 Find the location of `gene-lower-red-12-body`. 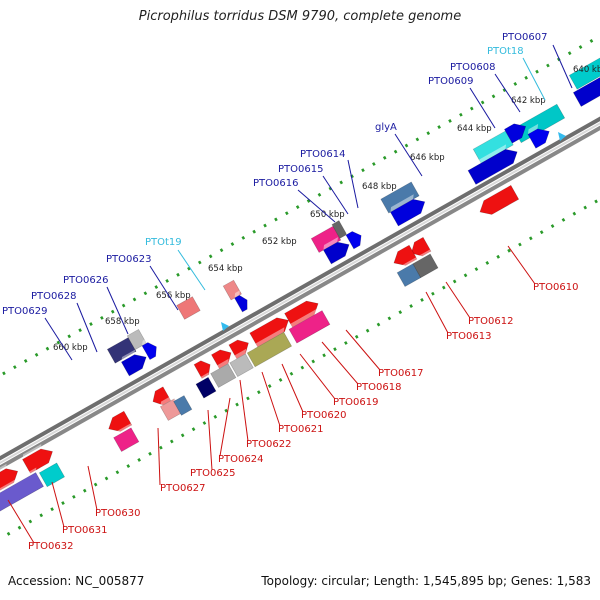

gene-lower-red-12-body is located at coordinates (37, 461).